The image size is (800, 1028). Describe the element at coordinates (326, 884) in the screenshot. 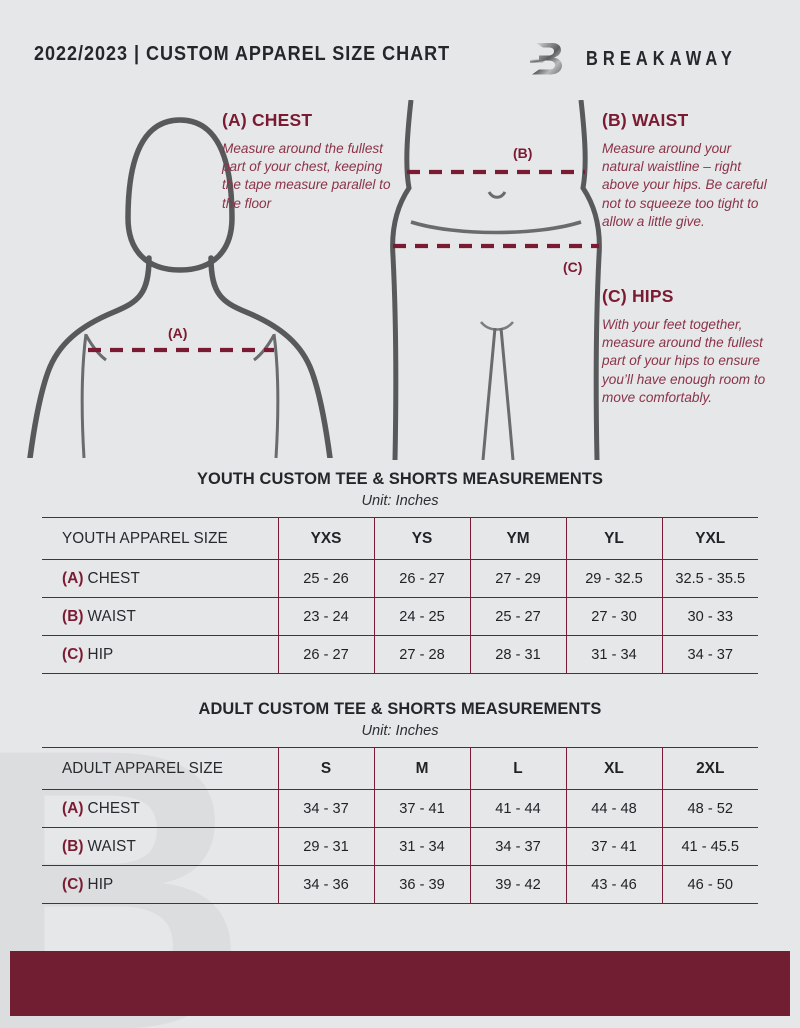

I see `cell-hip-s: 34 - 36` at that location.